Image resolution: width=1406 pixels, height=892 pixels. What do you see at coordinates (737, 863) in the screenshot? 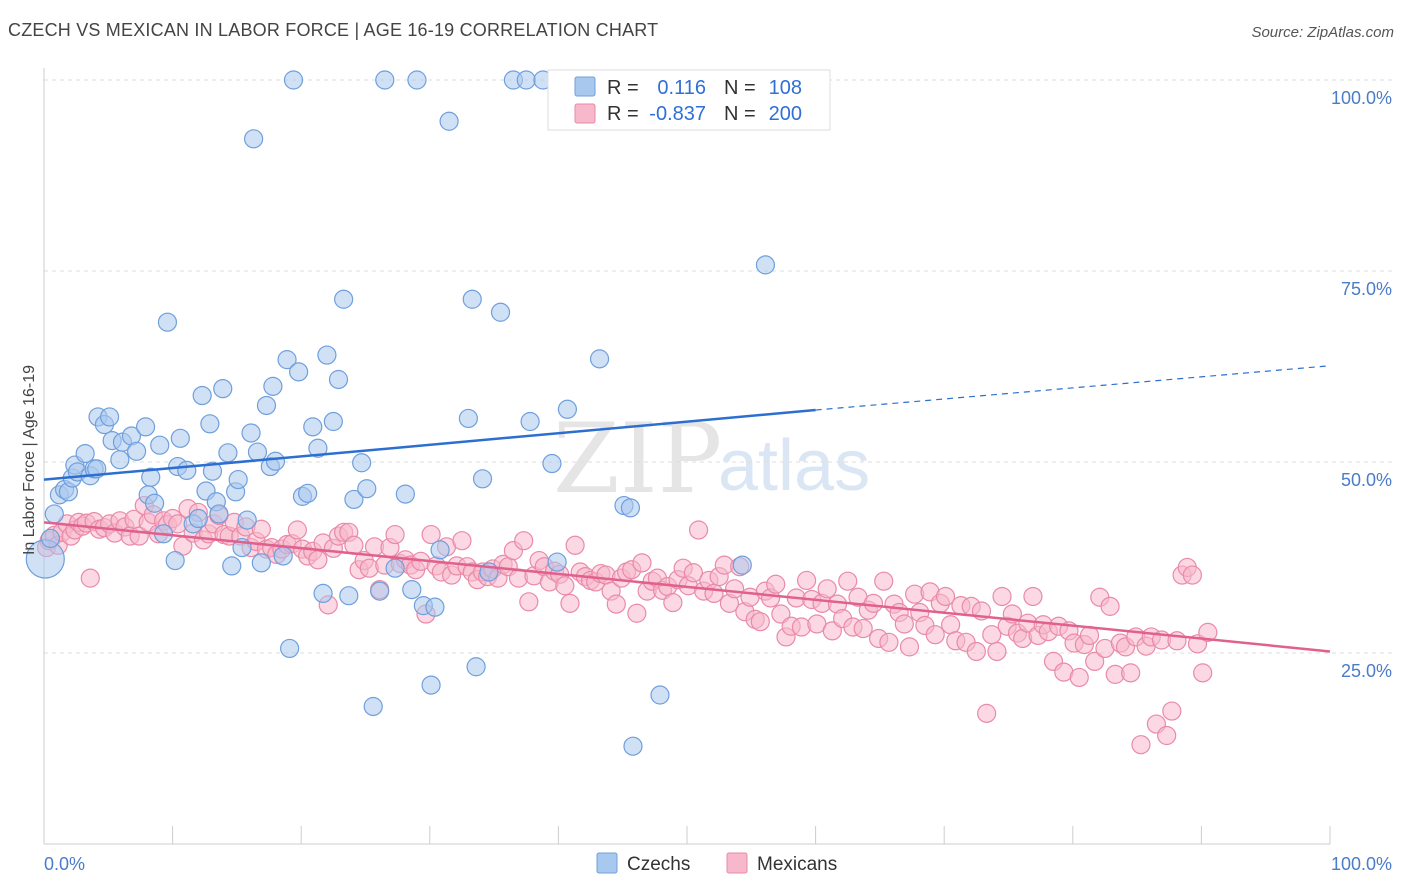
I see `bottom-legend-swatch-mexicans` at bounding box center [737, 863].